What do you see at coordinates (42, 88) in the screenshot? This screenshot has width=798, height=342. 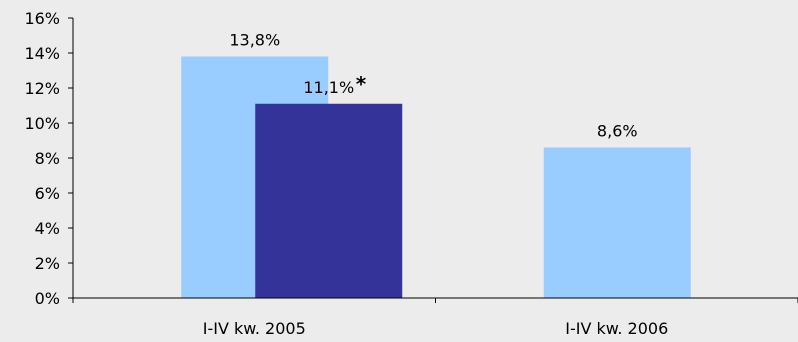 I see `y-tick-label: 12%` at bounding box center [42, 88].